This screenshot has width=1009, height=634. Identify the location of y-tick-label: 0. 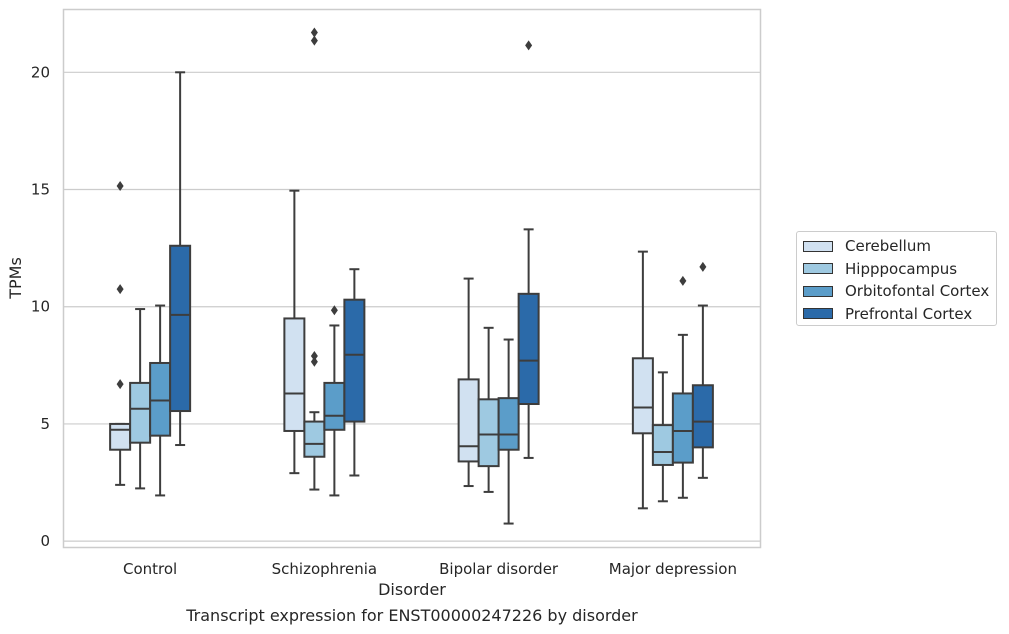
(45, 541).